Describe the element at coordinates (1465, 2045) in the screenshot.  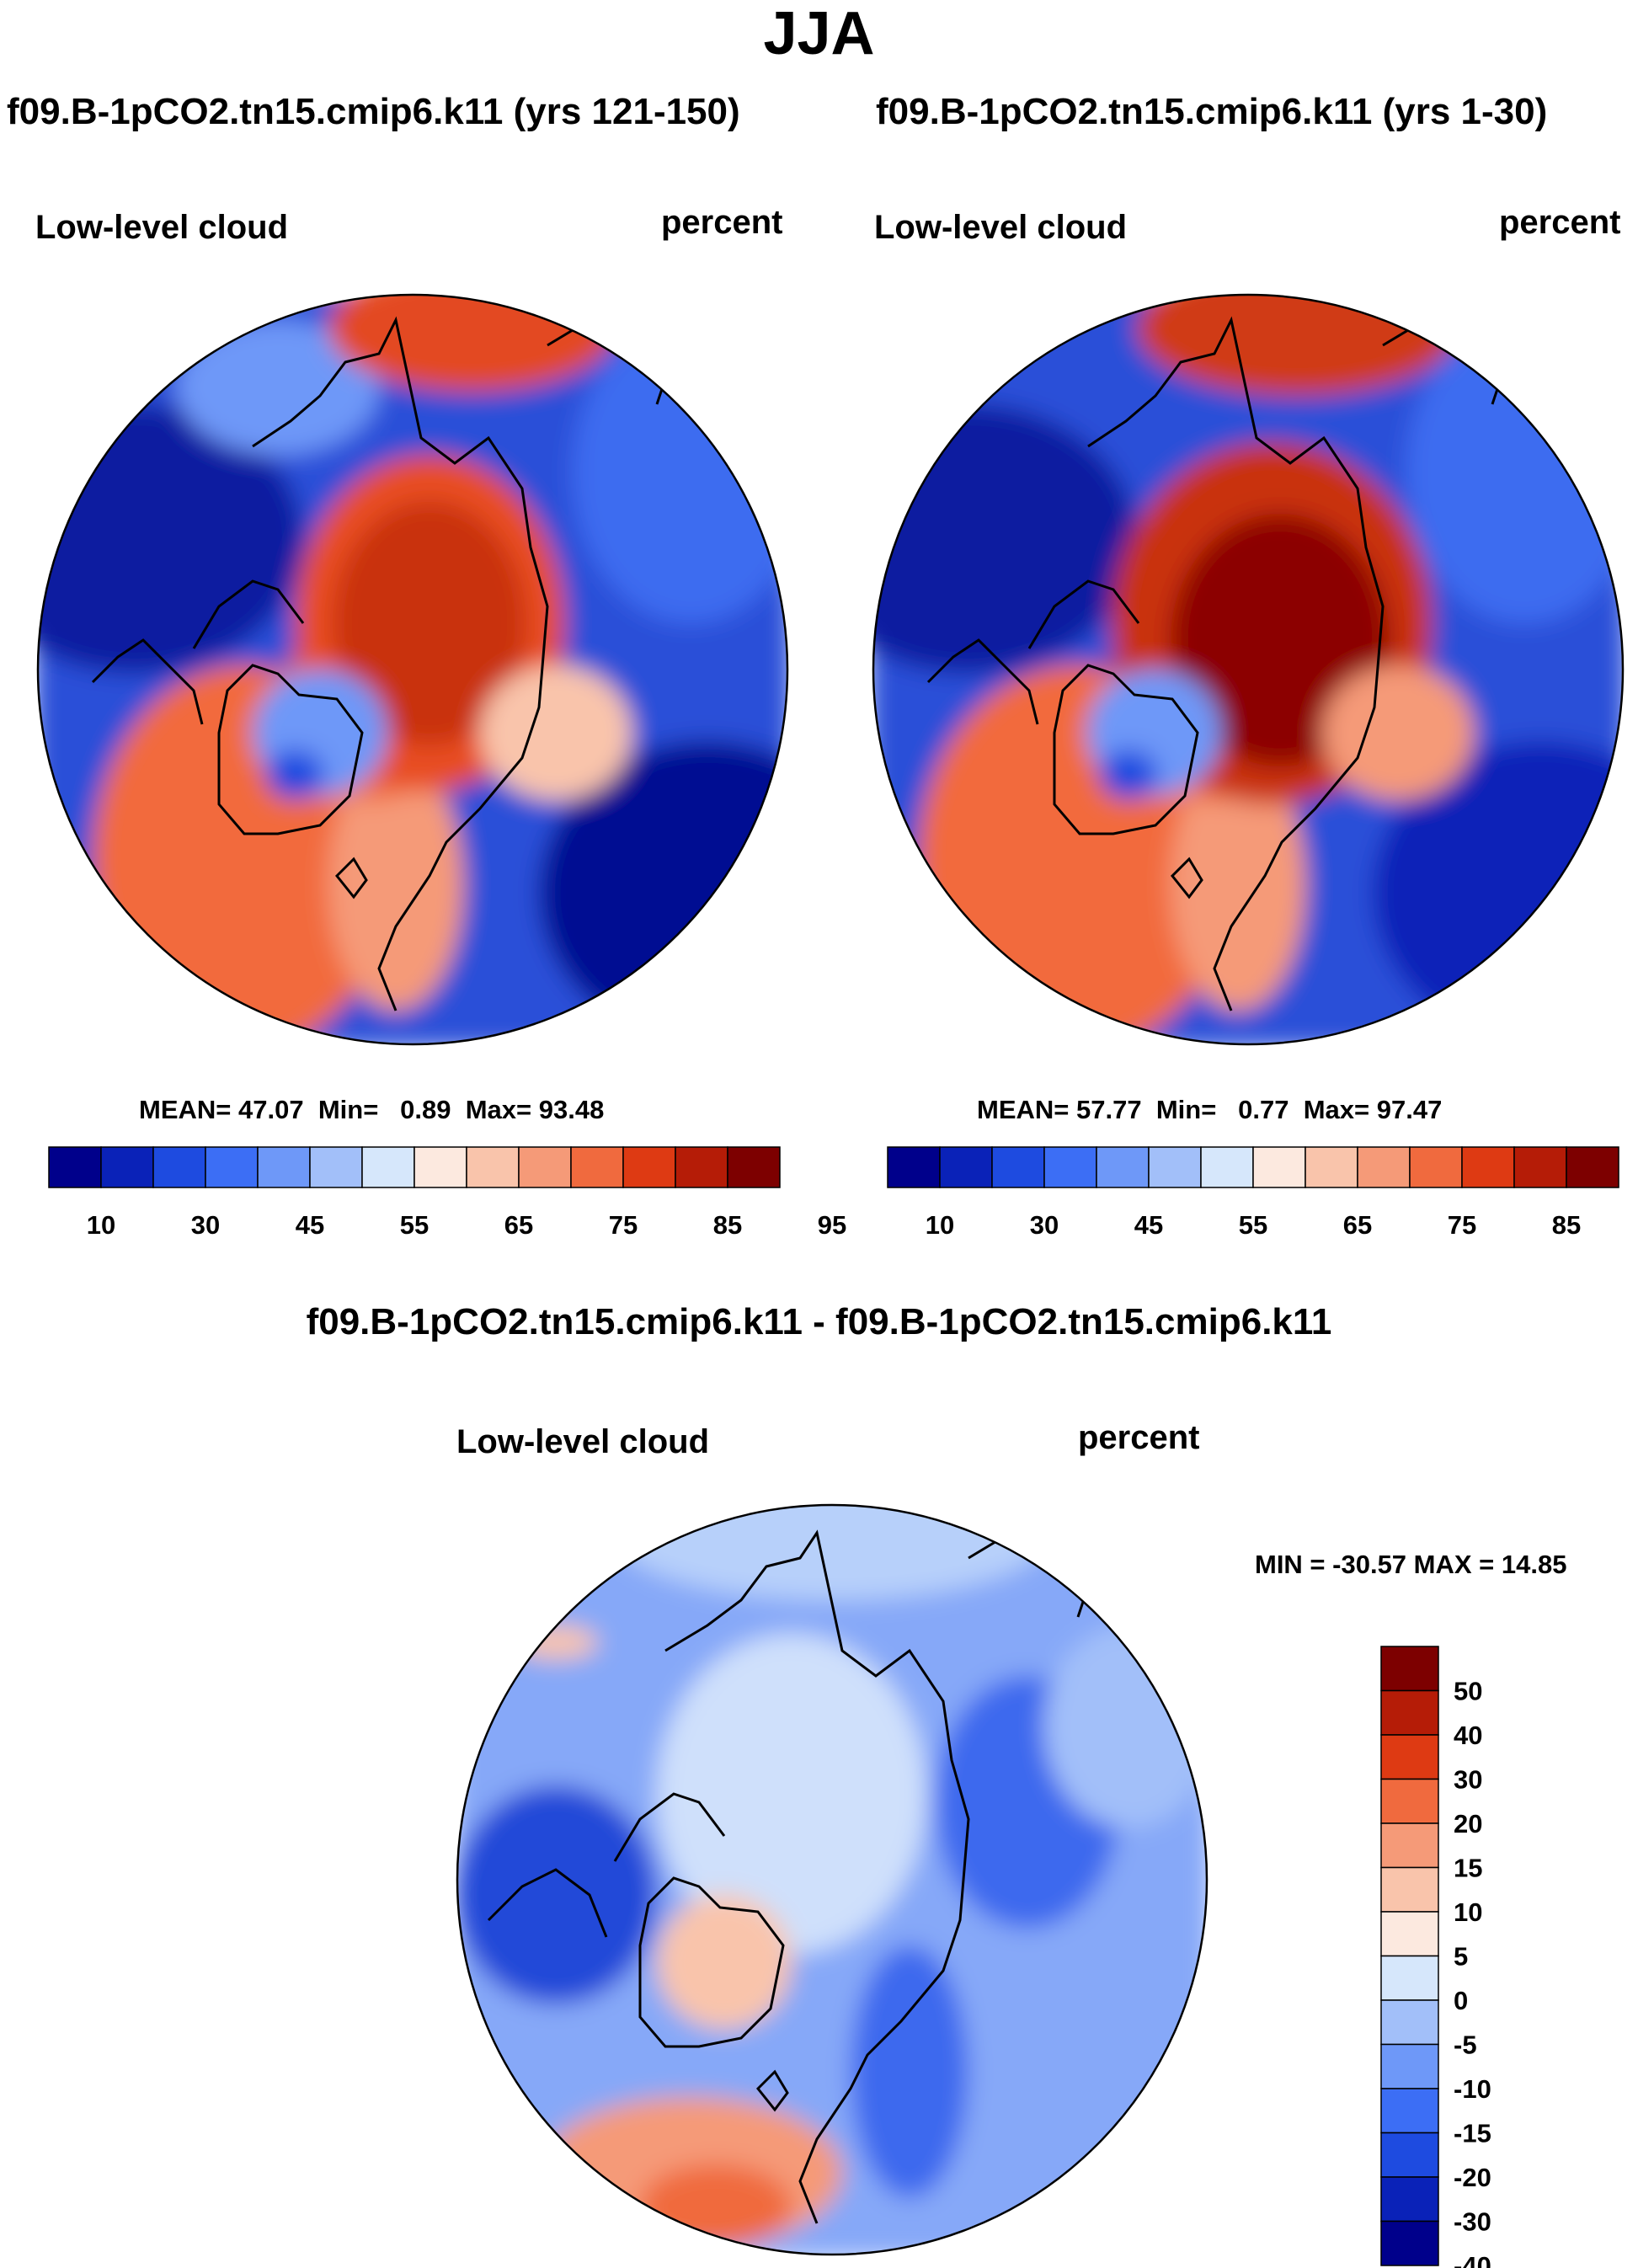
I see `colorbar-tick-label: -5` at that location.